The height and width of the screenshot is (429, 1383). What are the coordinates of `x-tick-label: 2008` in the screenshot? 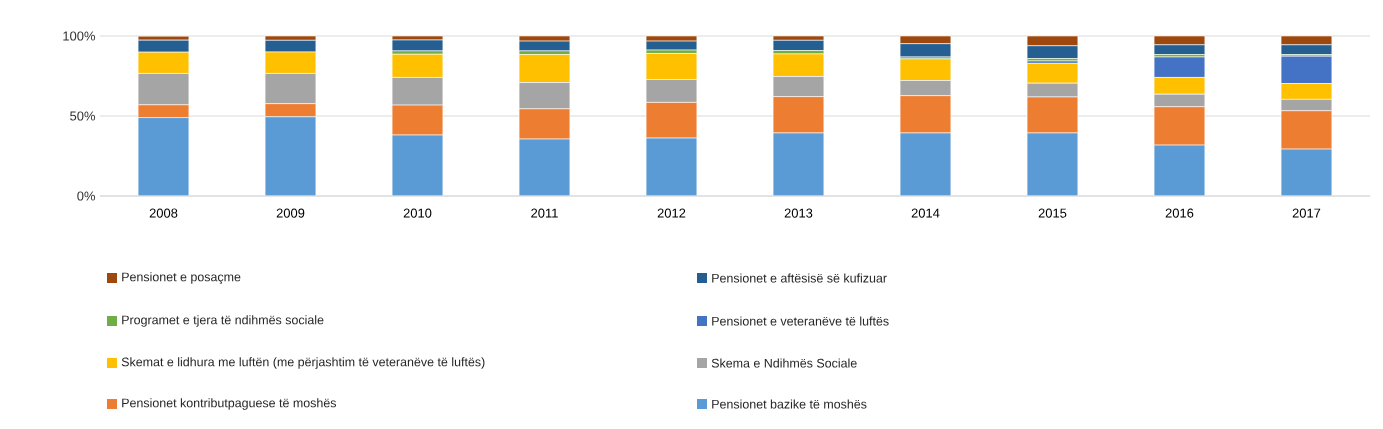 It's located at (163, 213).